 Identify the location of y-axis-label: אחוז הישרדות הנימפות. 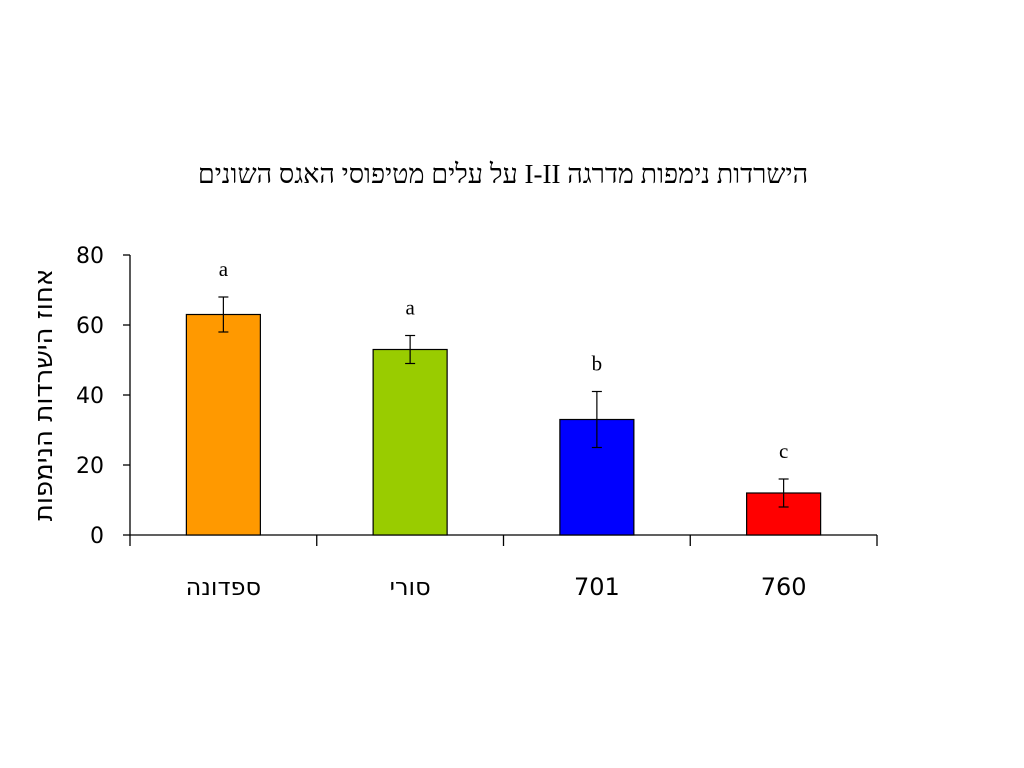
(44, 395).